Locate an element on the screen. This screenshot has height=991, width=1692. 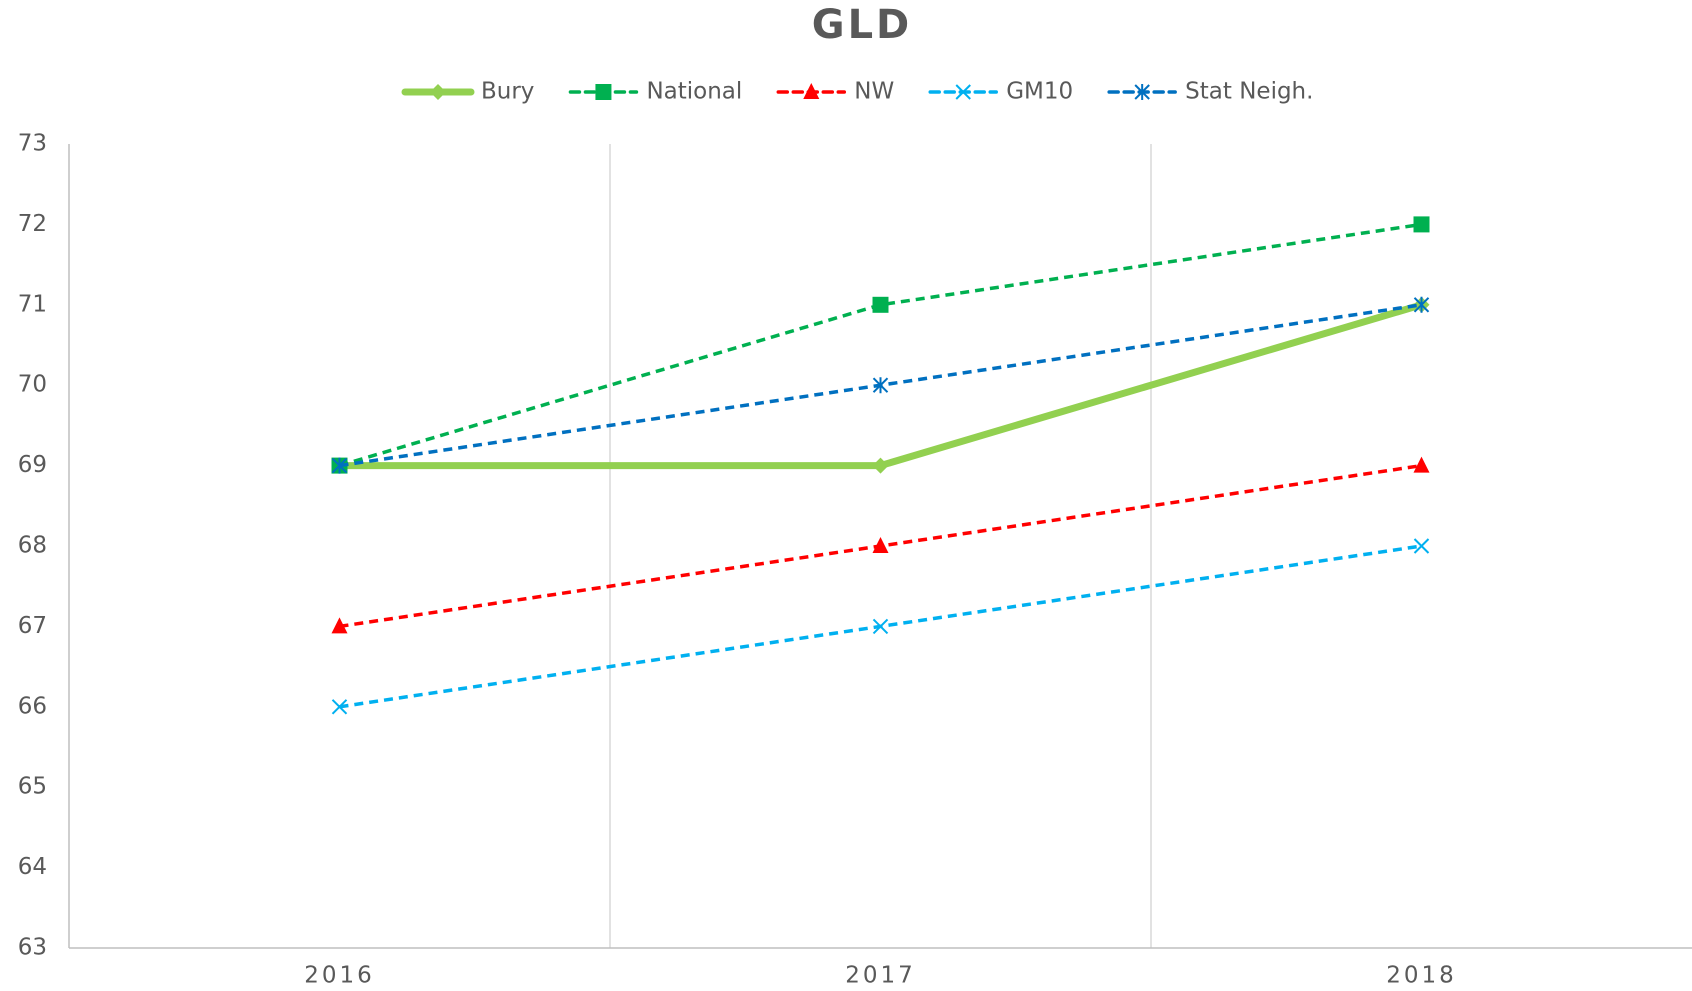
y-tick-label: 69 is located at coordinates (32, 465).